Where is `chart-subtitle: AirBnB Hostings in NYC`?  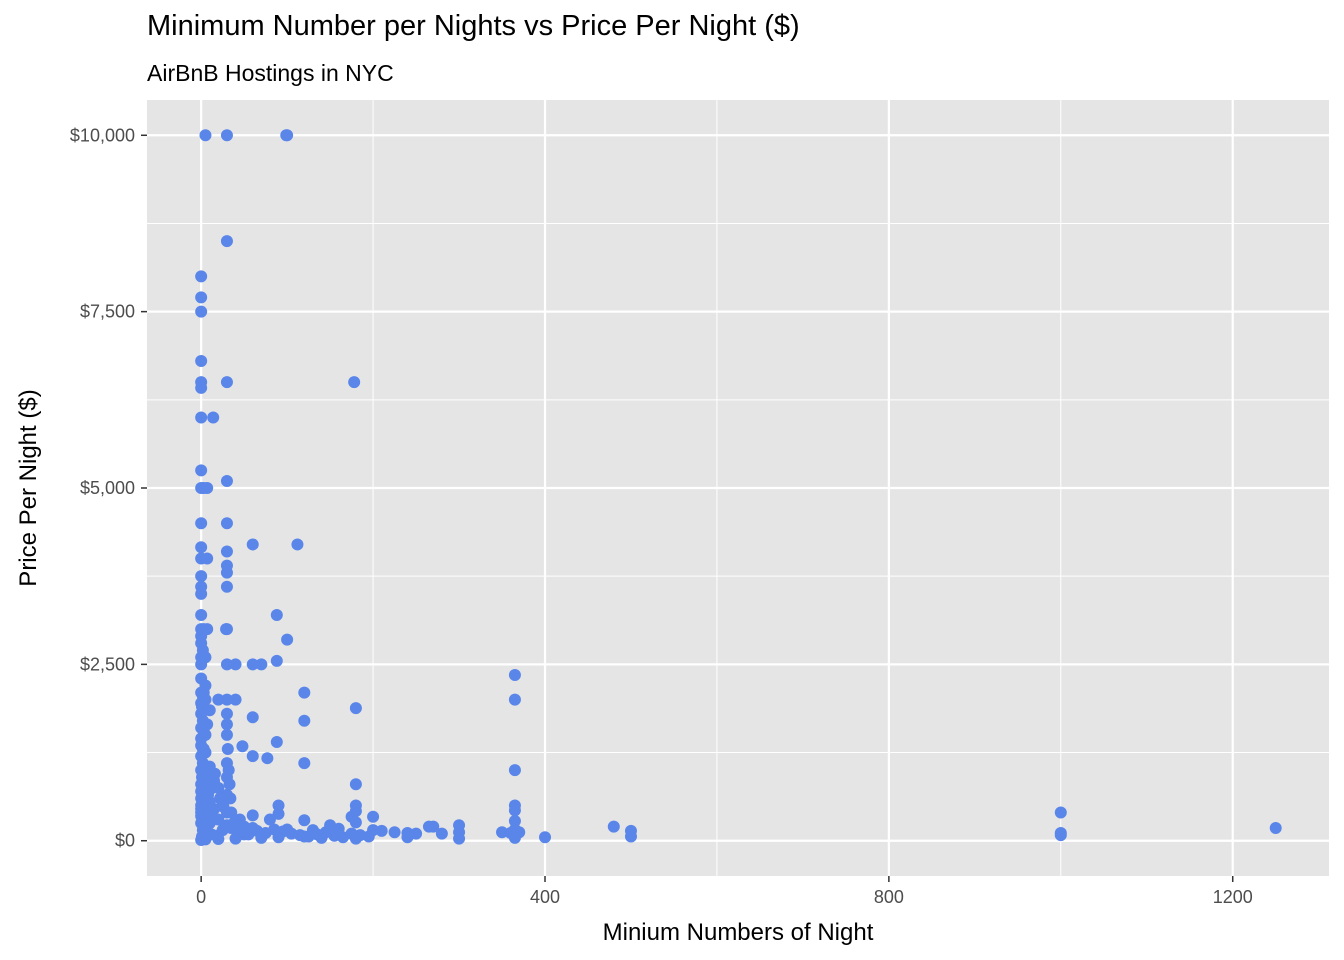 chart-subtitle: AirBnB Hostings in NYC is located at coordinates (270, 73).